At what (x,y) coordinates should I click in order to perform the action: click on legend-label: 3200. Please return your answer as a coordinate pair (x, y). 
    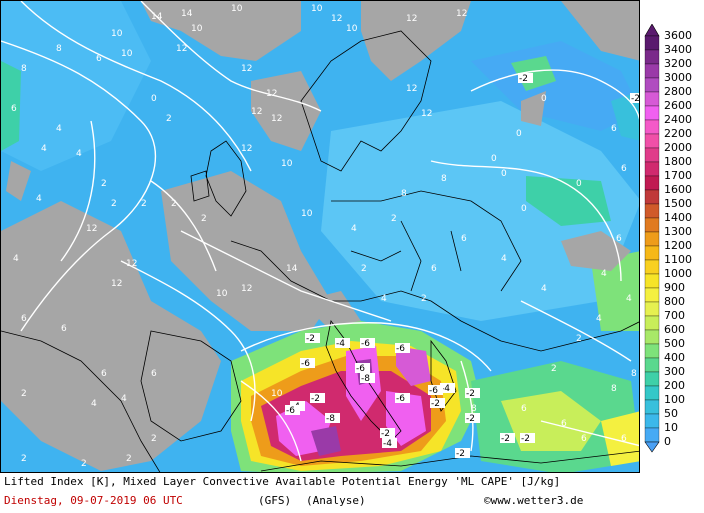
    Looking at the image, I should click on (678, 63).